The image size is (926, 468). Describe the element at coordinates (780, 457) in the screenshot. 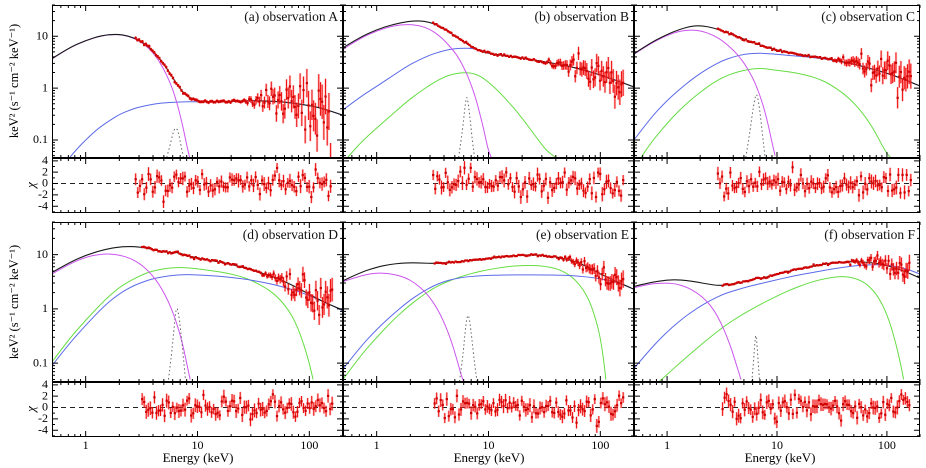

I see `x-axis-label-col3: Energy (keV)` at that location.